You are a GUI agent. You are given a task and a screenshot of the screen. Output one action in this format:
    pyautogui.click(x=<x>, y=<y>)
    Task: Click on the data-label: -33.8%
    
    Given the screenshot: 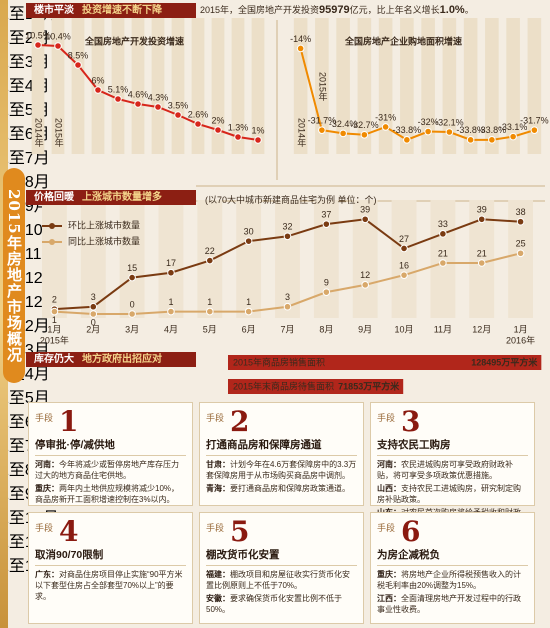 What is the action you would take?
    pyautogui.click(x=492, y=130)
    